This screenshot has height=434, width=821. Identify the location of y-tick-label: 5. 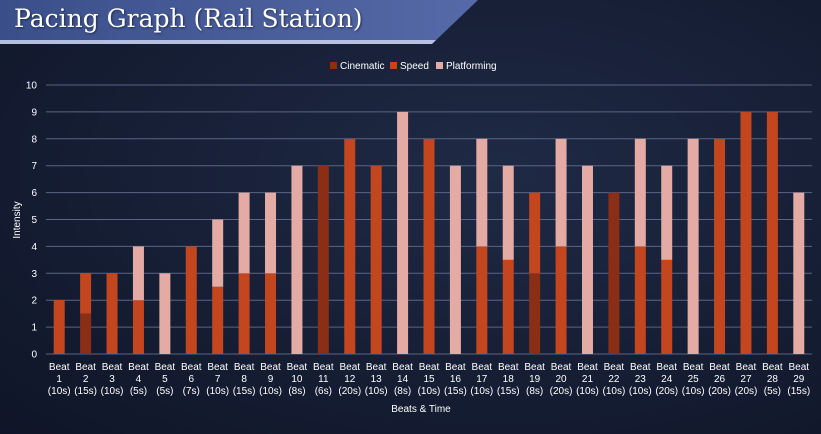
(34, 220).